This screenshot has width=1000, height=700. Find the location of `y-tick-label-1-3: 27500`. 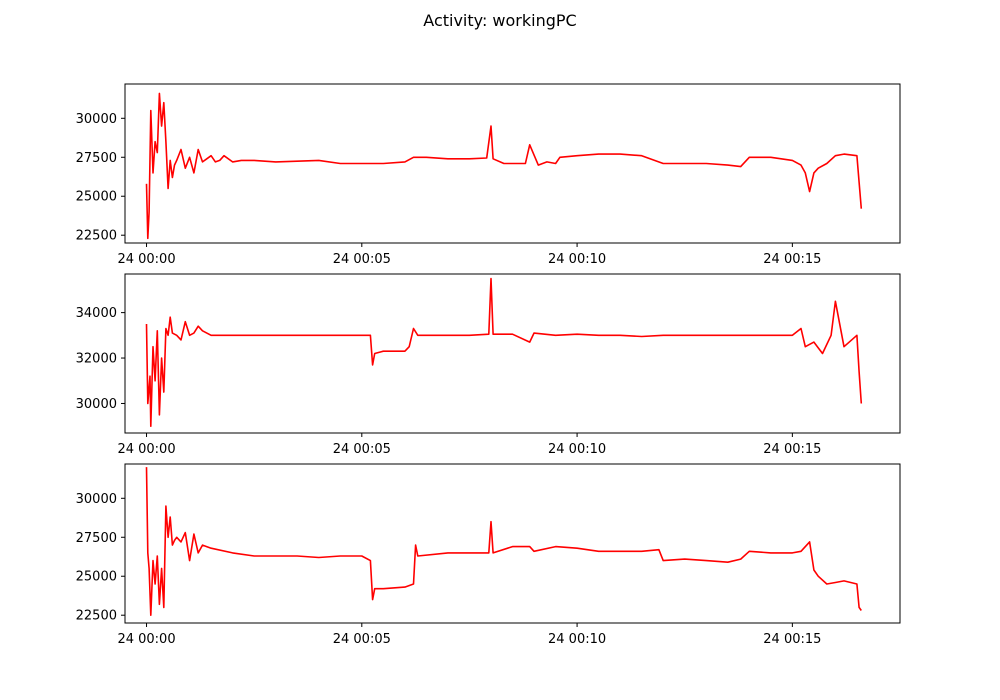

y-tick-label-1-3: 27500 is located at coordinates (96, 158).